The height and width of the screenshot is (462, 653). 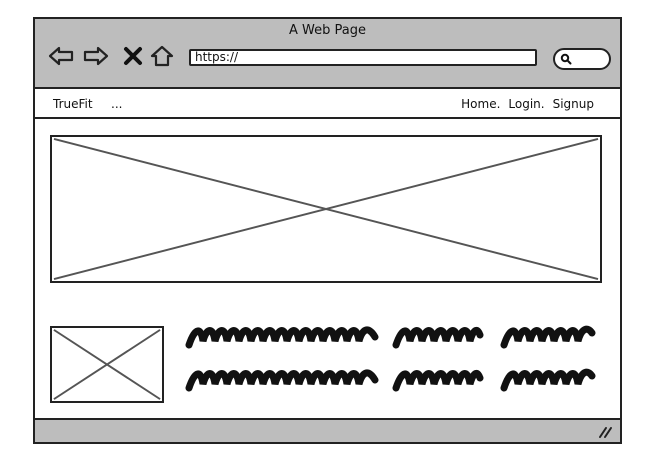 I want to click on close-x-icon, so click(x=133, y=56).